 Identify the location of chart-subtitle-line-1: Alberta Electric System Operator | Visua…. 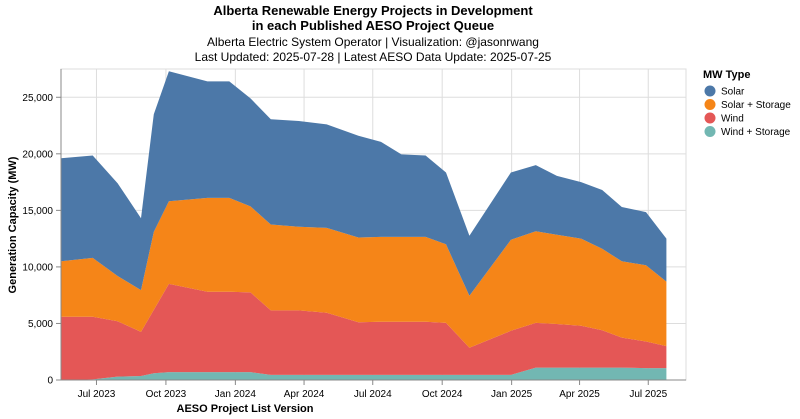
(373, 42).